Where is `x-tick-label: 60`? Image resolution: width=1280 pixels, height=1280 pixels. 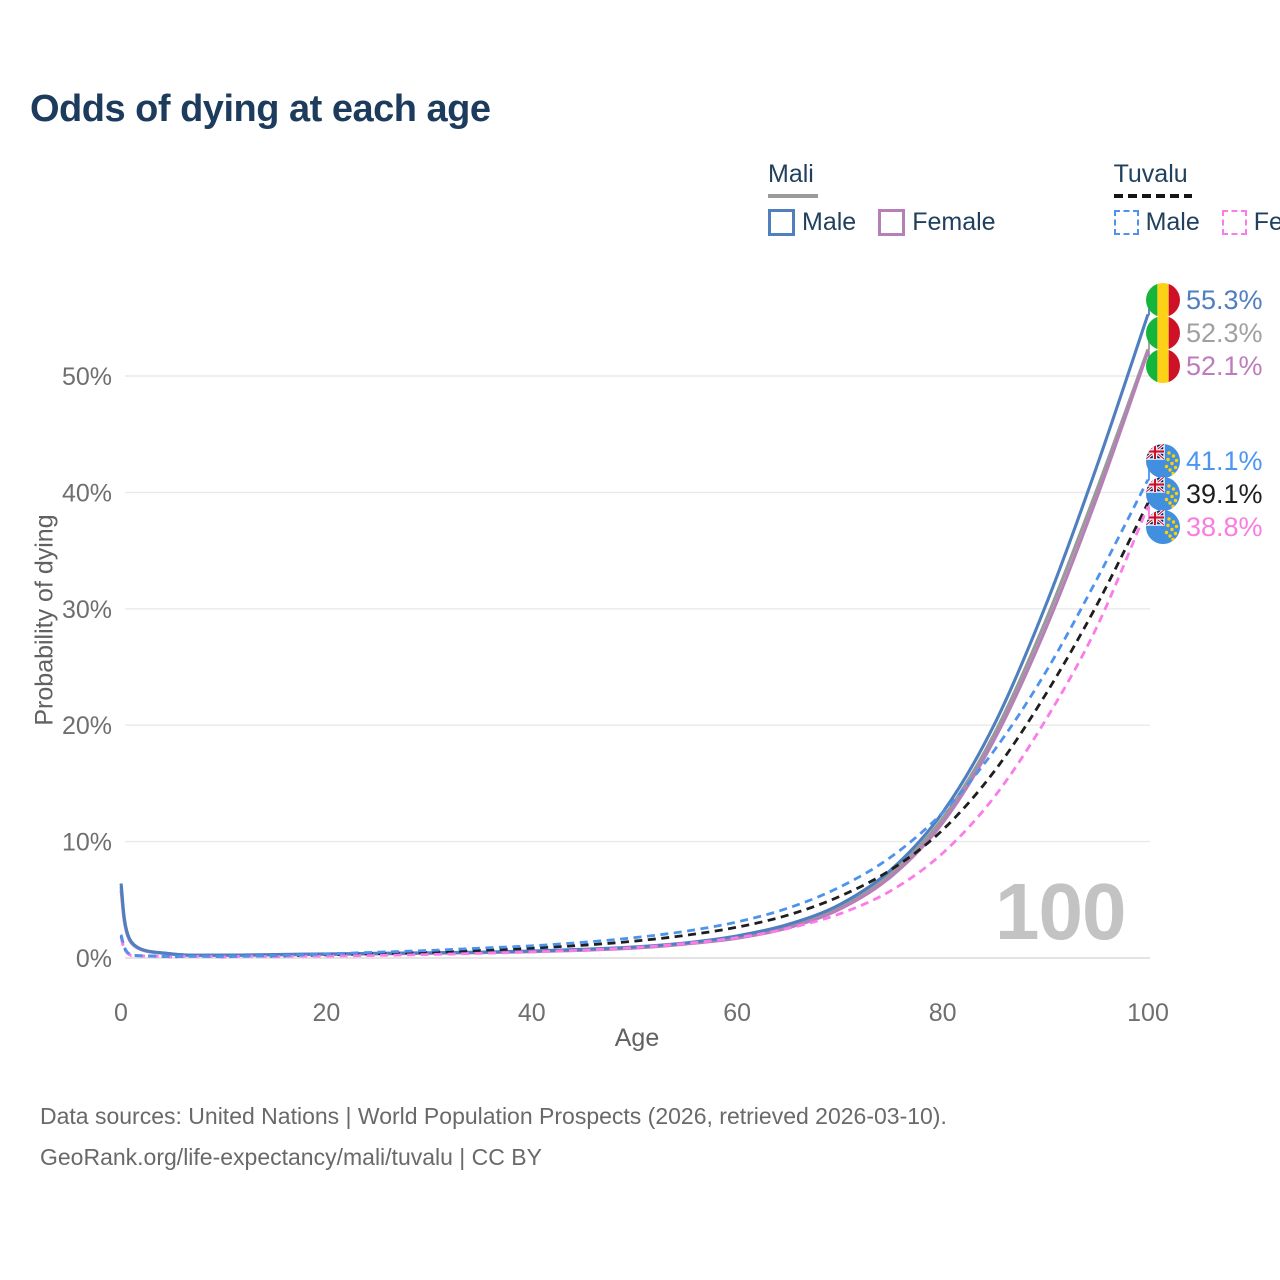
x-tick-label: 60 is located at coordinates (737, 1013).